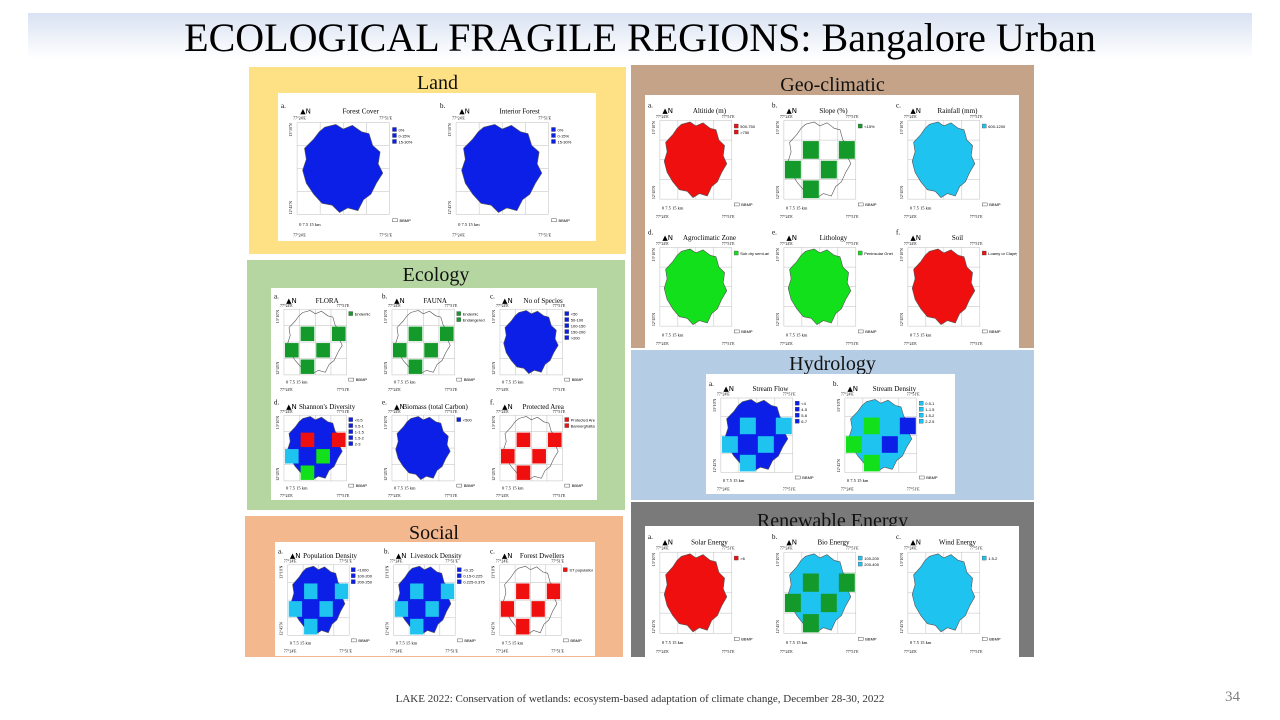  I want to click on legend-label: 0%, so click(401, 129).